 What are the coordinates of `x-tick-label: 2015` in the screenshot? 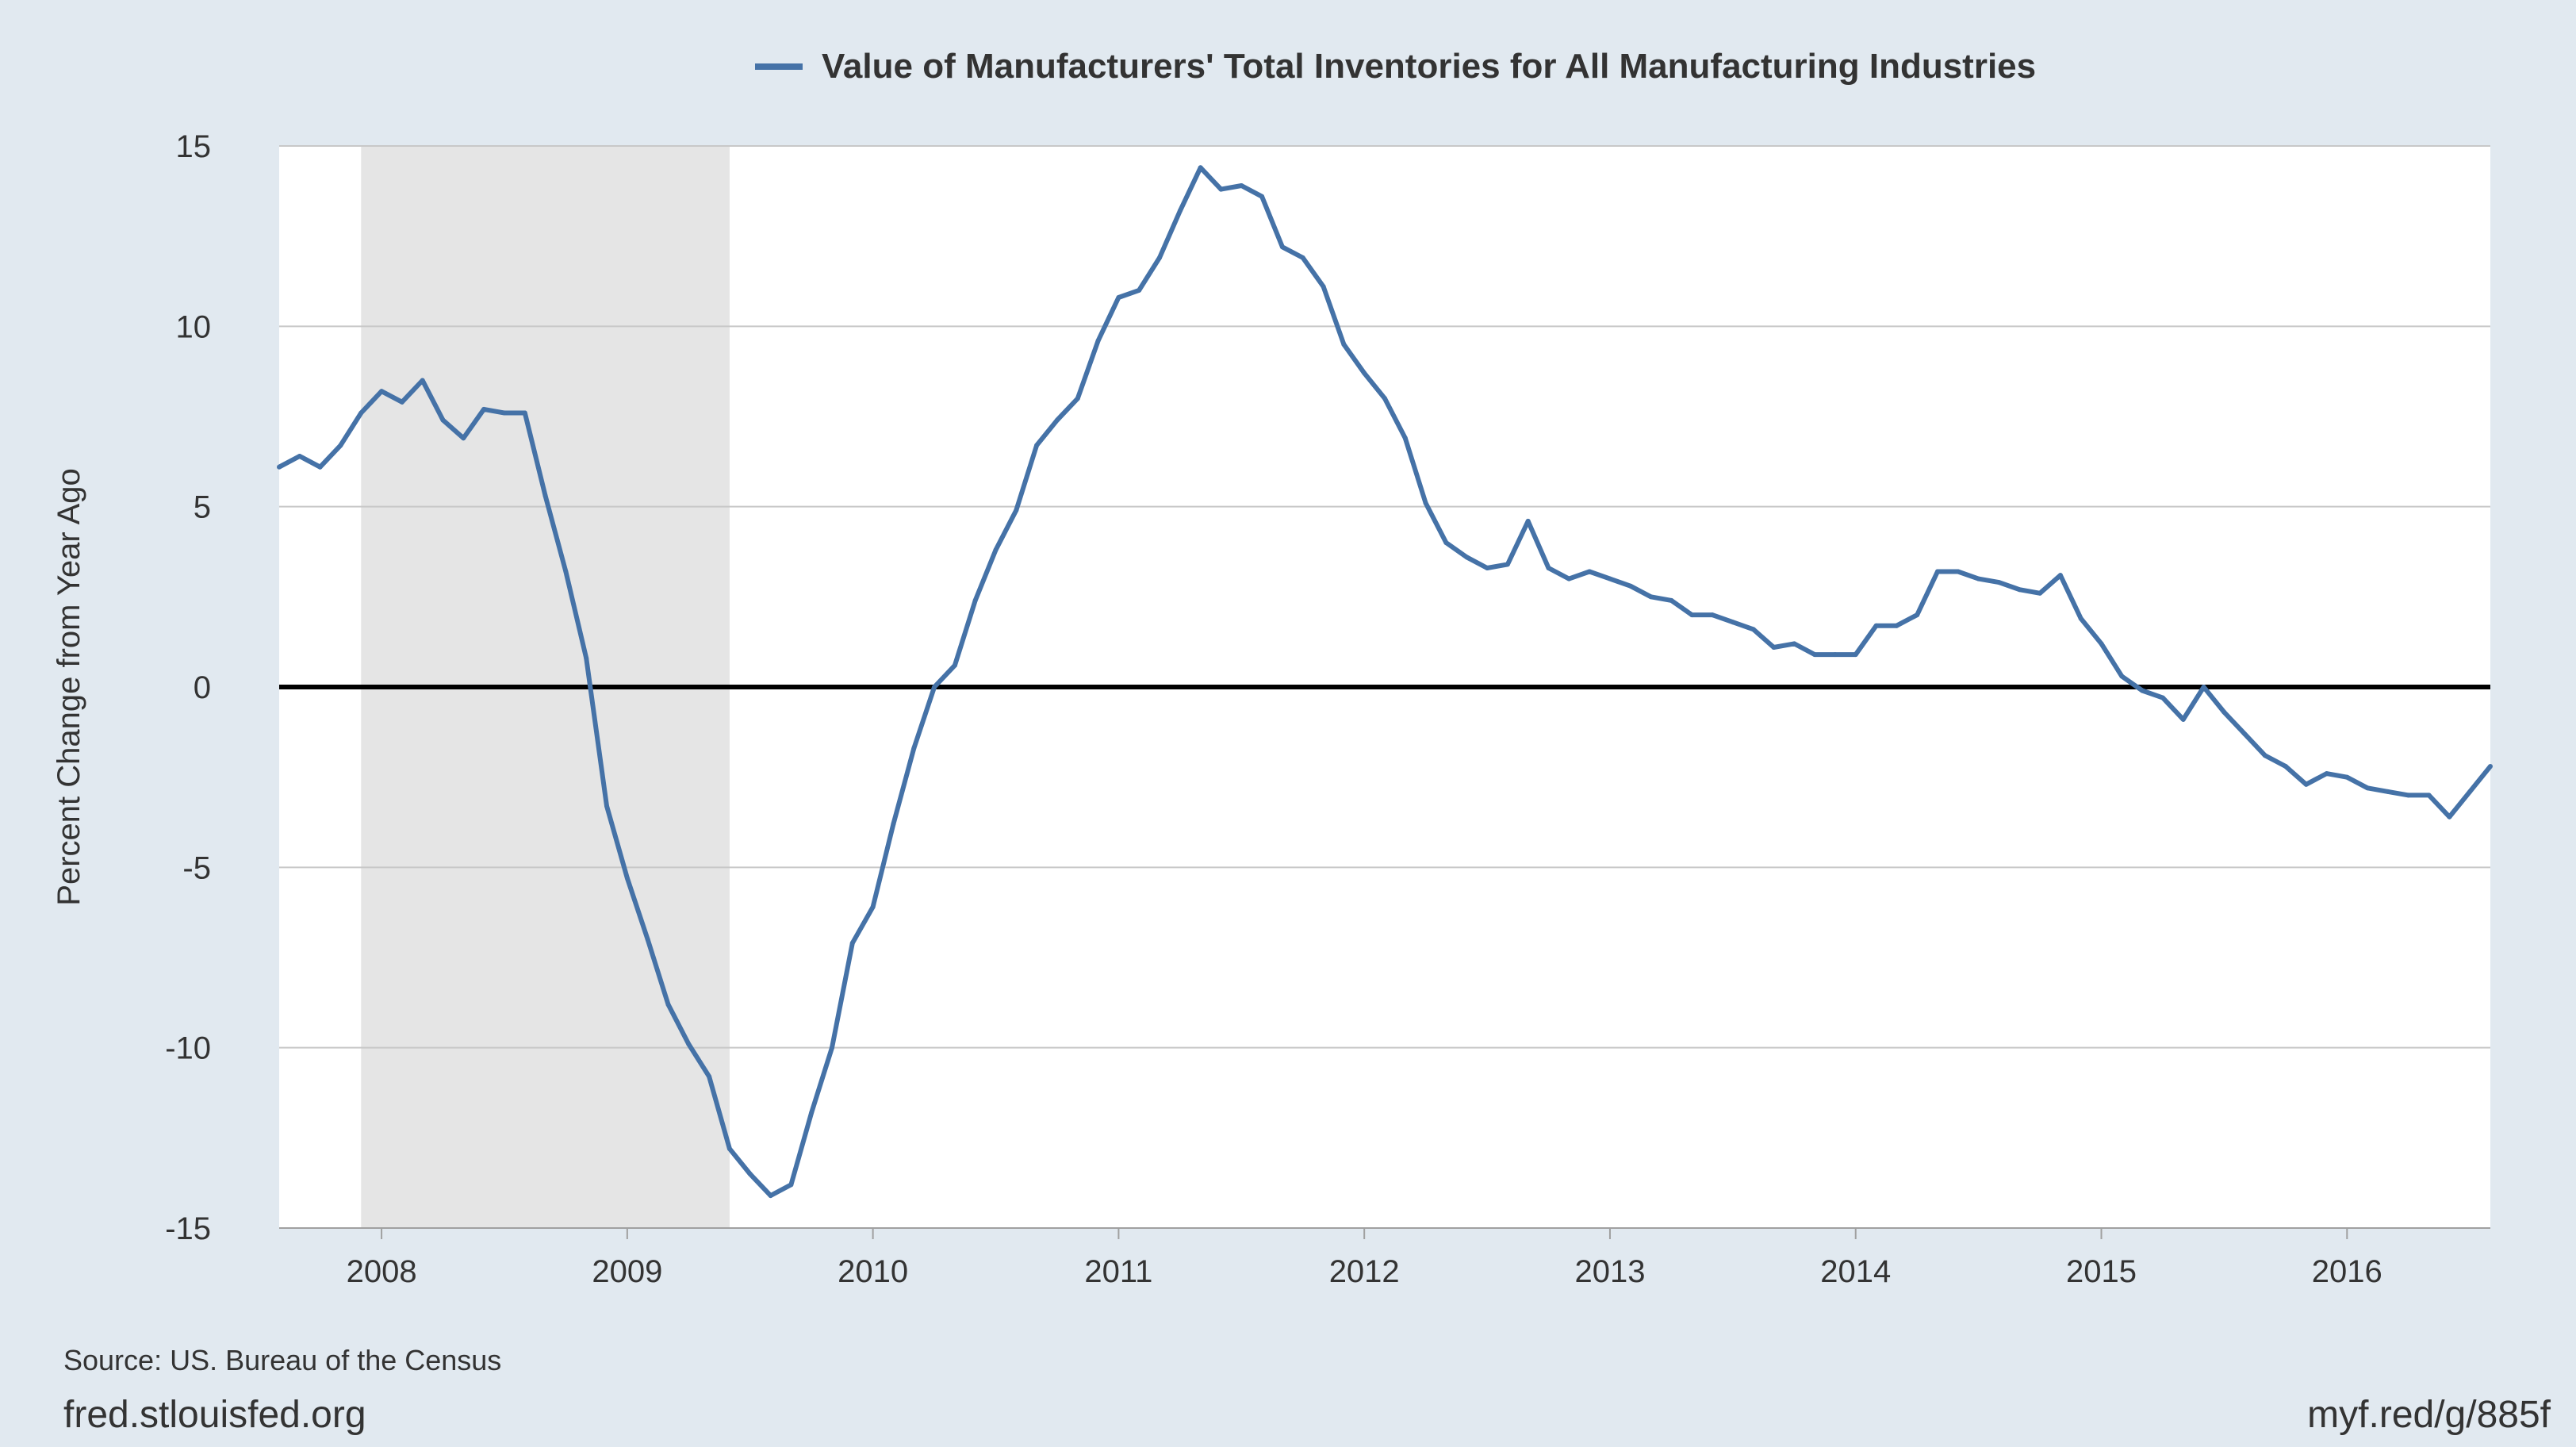 It's located at (2101, 1271).